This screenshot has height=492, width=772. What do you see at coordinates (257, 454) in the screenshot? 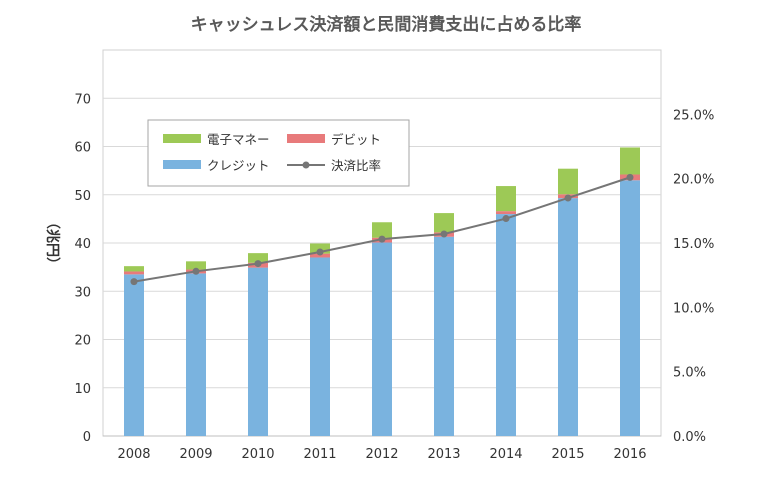
I see `x-tick-label: 2010` at bounding box center [257, 454].